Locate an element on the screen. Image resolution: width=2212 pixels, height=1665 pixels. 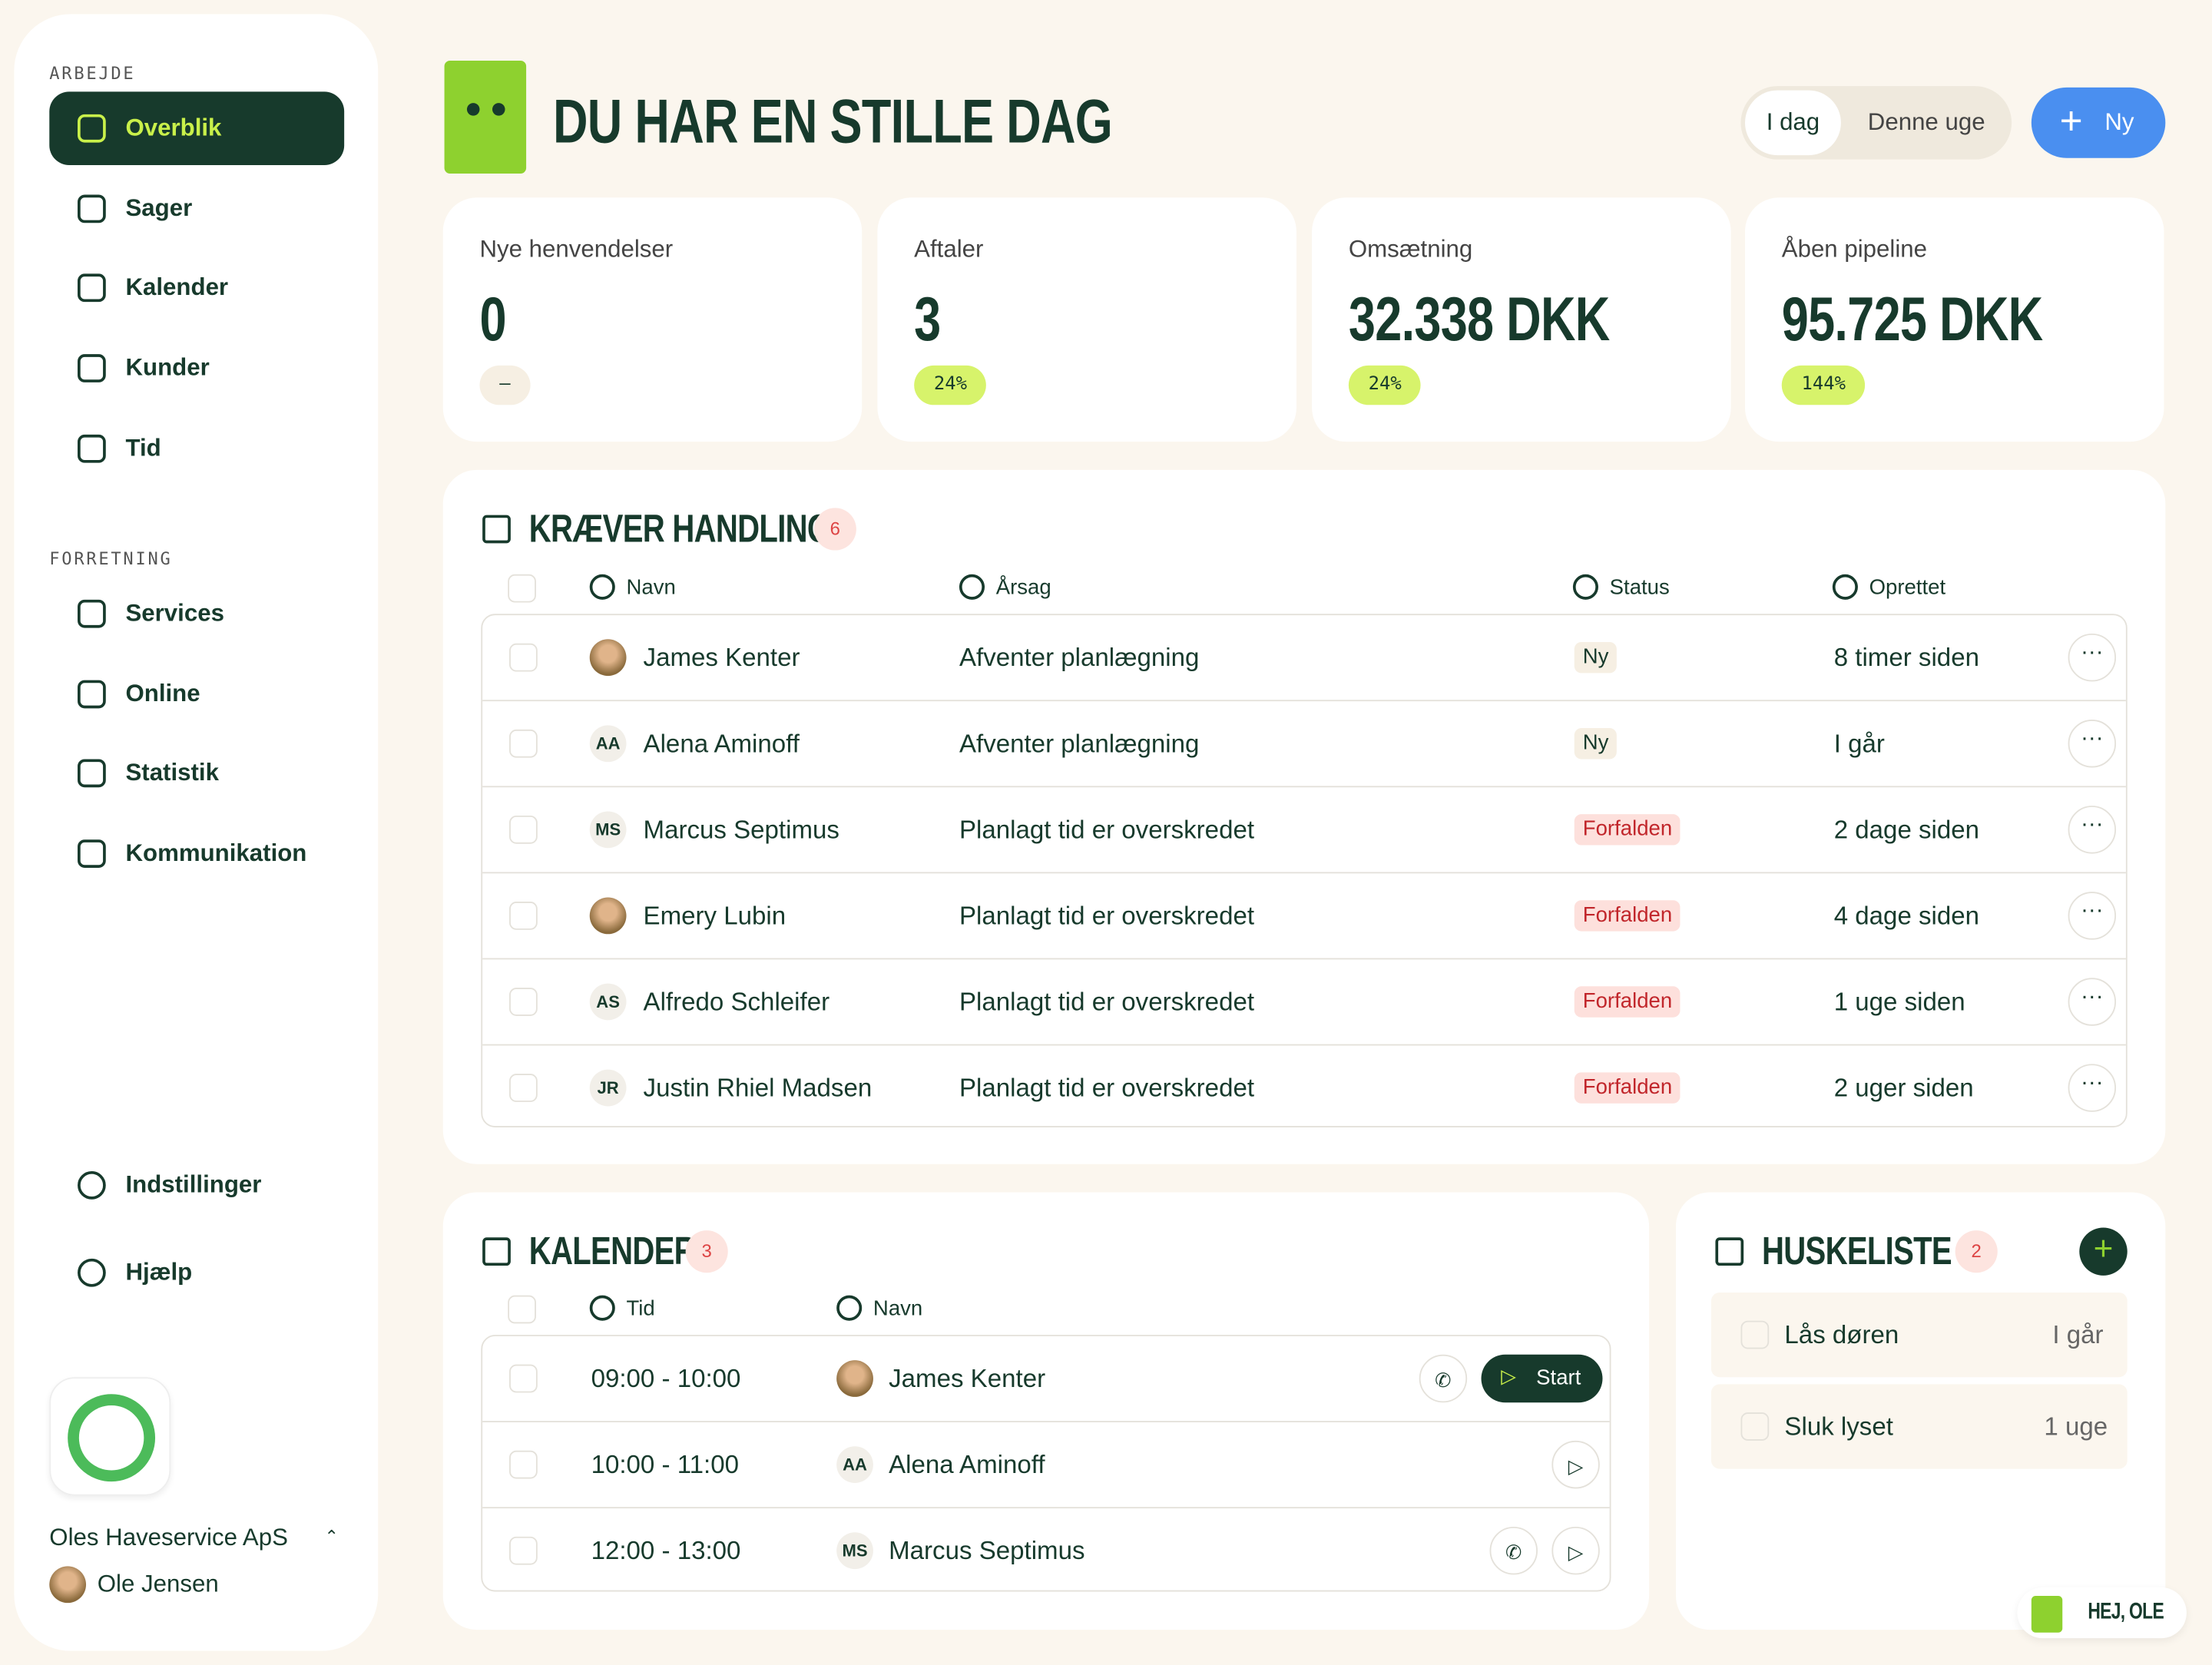
created: 2 dage siden is located at coordinates (1907, 829).